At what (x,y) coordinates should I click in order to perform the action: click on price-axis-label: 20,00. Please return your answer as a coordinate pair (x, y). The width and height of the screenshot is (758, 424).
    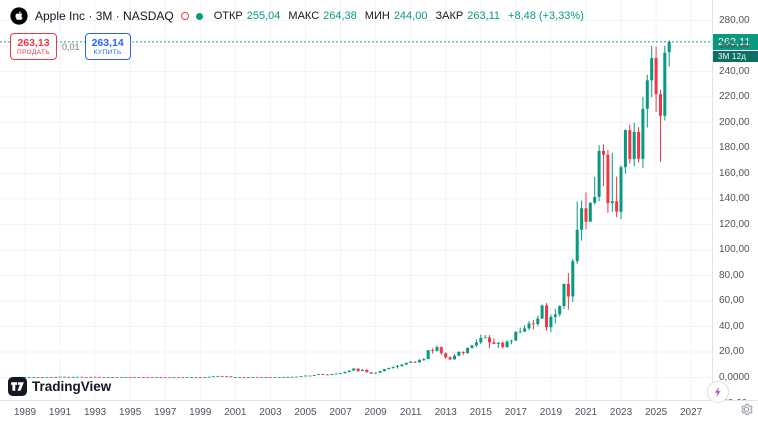
    Looking at the image, I should click on (732, 352).